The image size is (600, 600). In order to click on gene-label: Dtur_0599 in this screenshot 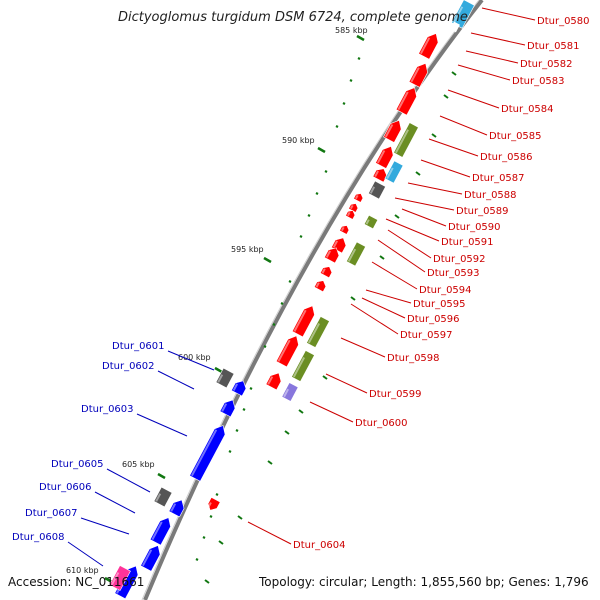, I will do `click(395, 394)`.